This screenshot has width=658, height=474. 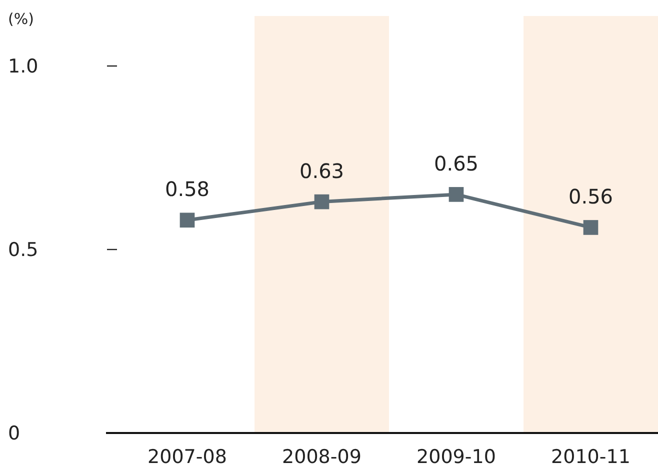 I want to click on y-tick-label: 0.5, so click(x=23, y=250).